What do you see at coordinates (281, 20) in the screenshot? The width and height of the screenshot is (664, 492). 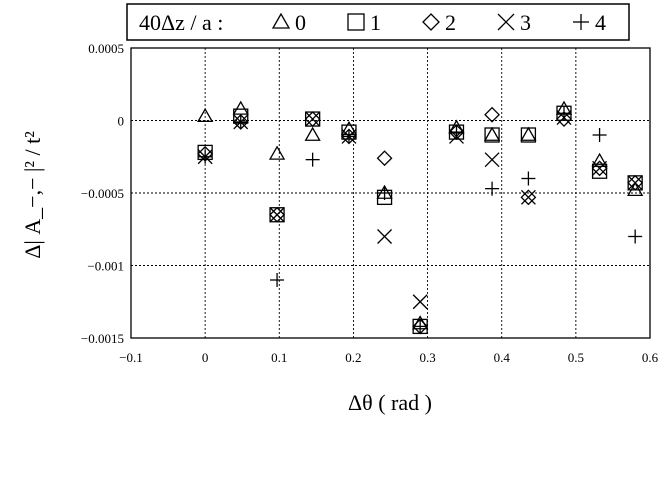 I see `legend-marker-triangle` at bounding box center [281, 20].